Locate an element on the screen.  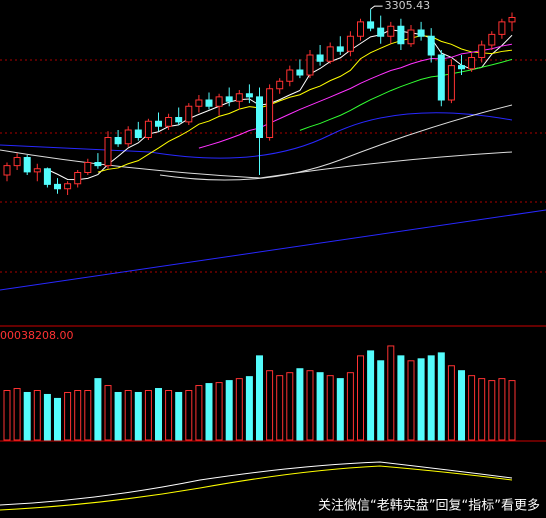
annotation-arrow is located at coordinates (376, 7).